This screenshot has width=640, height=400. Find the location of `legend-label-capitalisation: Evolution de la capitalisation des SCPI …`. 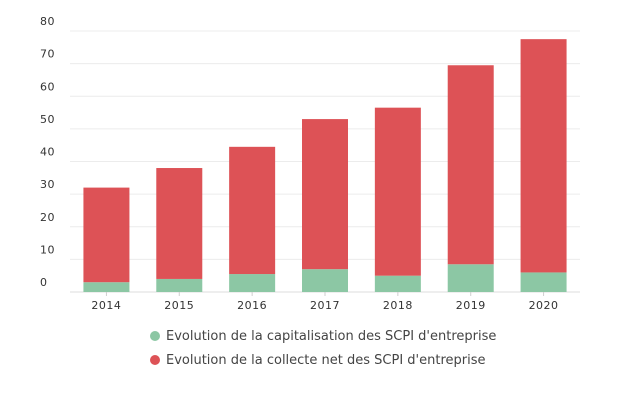

legend-label-capitalisation: Evolution de la capitalisation des SCPI … is located at coordinates (331, 336).